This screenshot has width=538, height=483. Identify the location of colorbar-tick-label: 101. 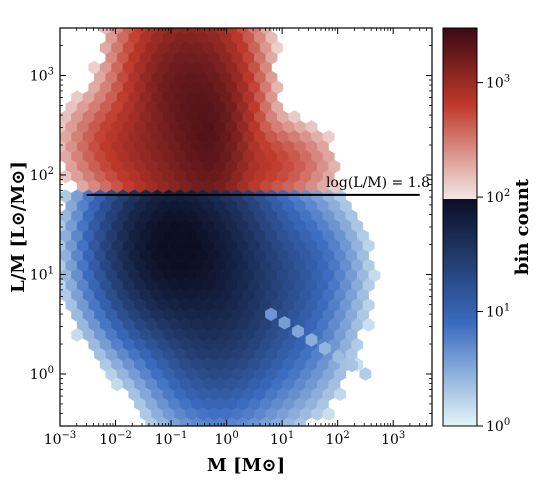
(498, 312).